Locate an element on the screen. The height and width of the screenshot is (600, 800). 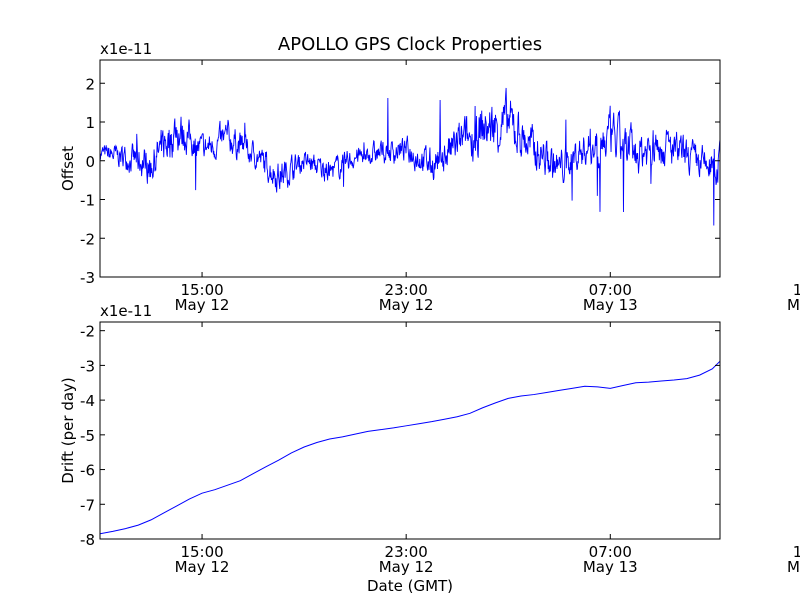
y-tick-label: 2 is located at coordinates (90, 84).